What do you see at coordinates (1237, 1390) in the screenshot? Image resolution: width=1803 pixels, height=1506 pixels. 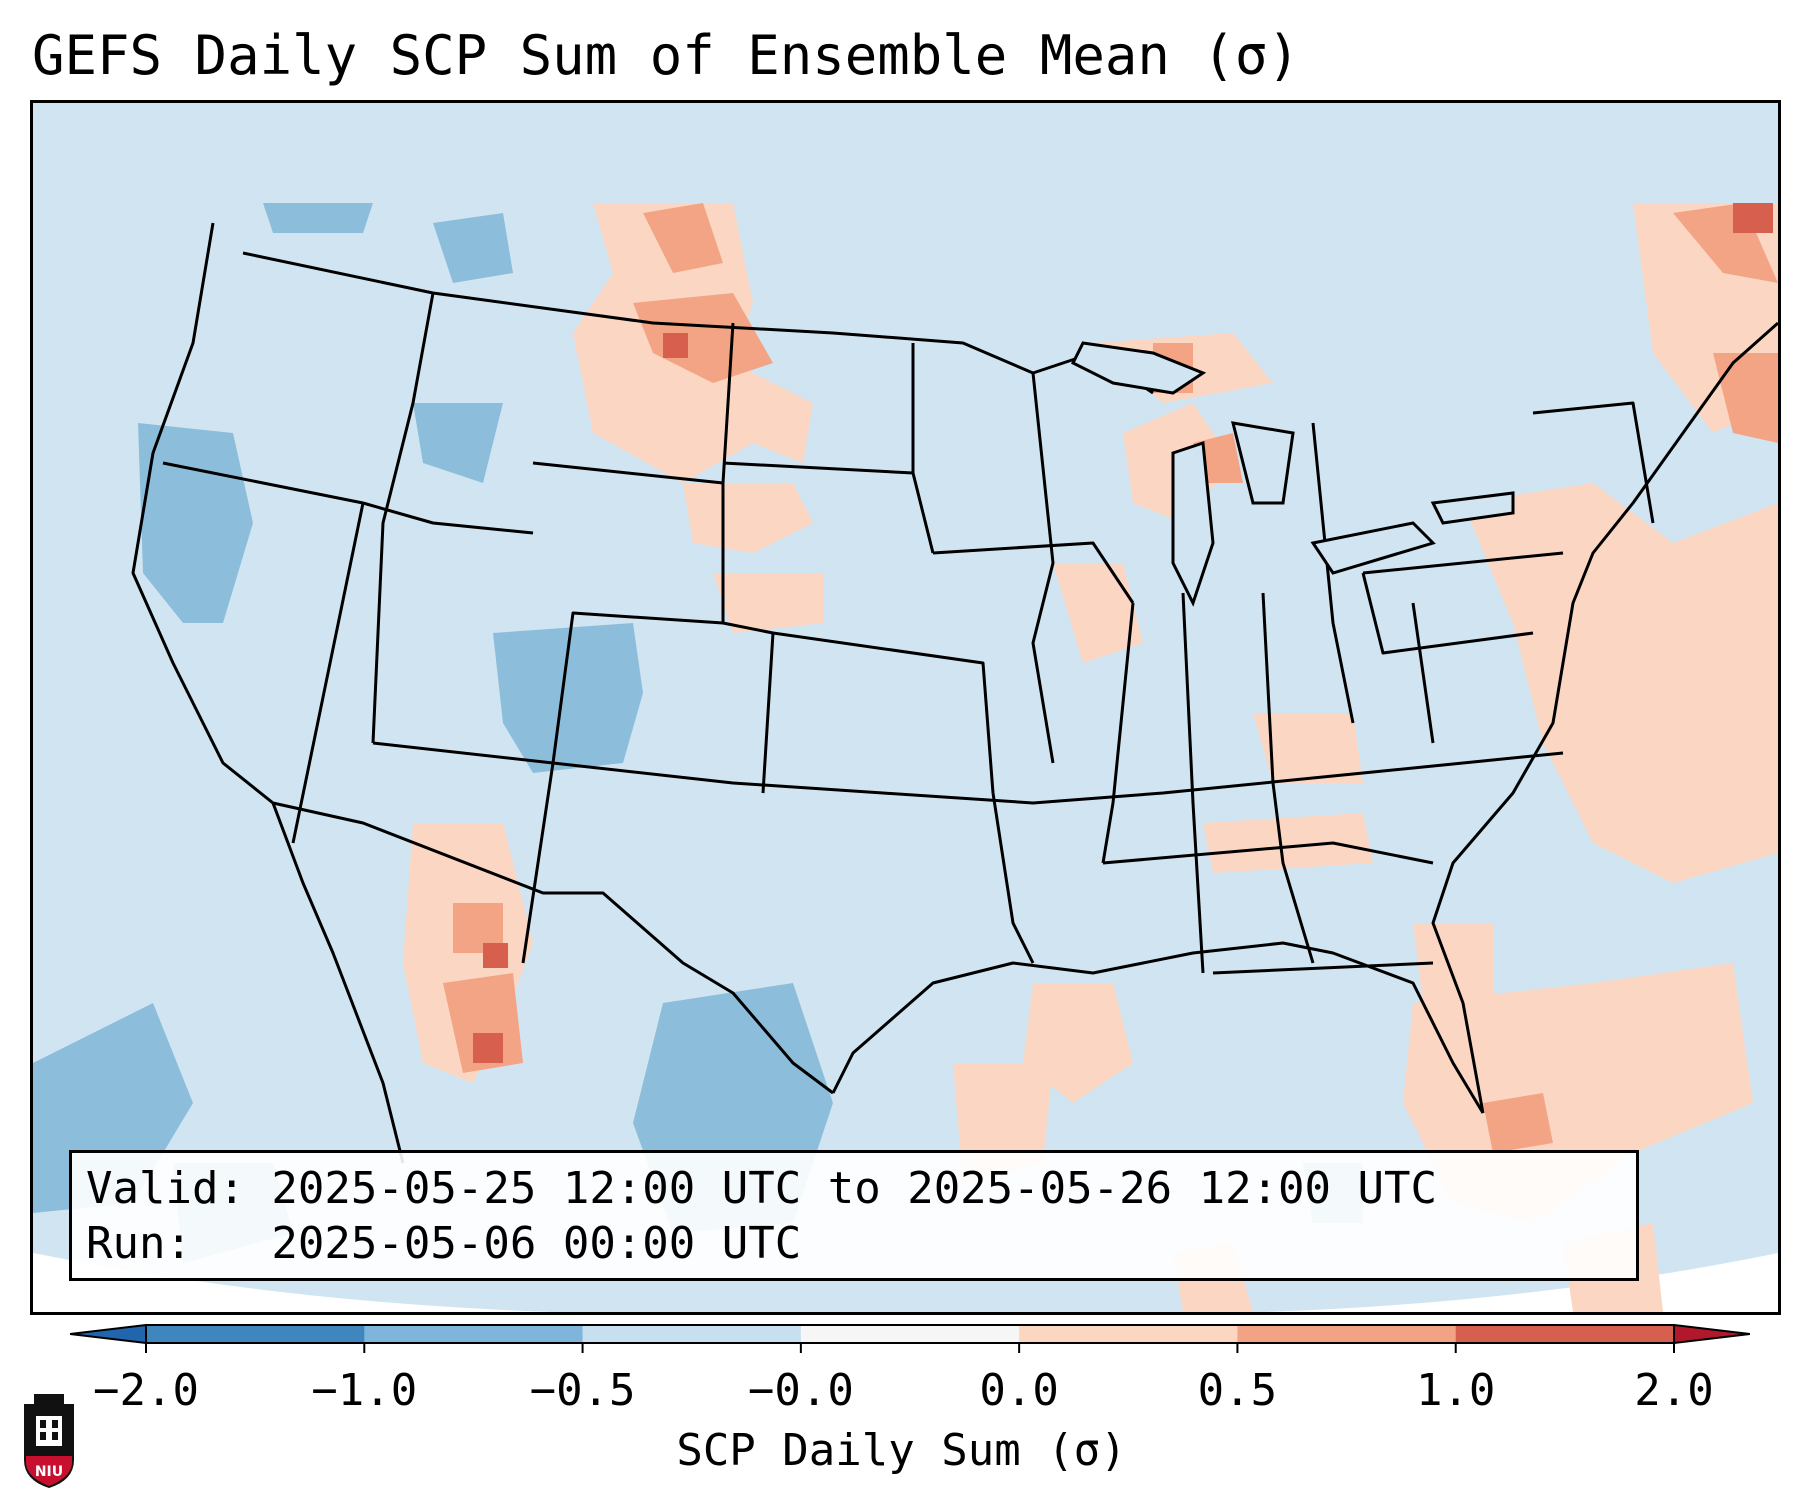 I see `colorbar-tick-label: 0.5` at bounding box center [1237, 1390].